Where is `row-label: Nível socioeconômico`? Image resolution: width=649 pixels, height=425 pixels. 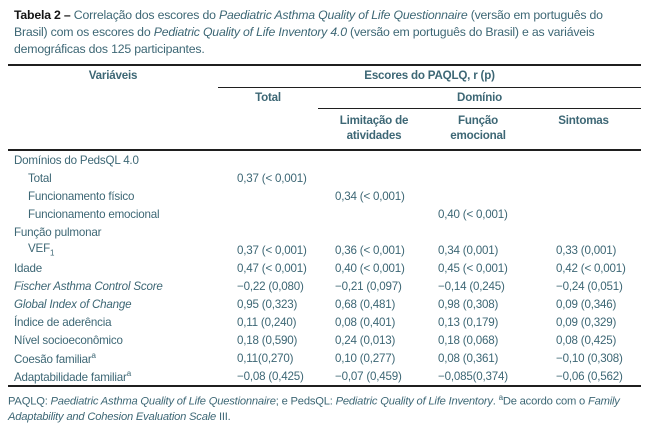
row-label: Nível socioeconômico is located at coordinates (68, 340).